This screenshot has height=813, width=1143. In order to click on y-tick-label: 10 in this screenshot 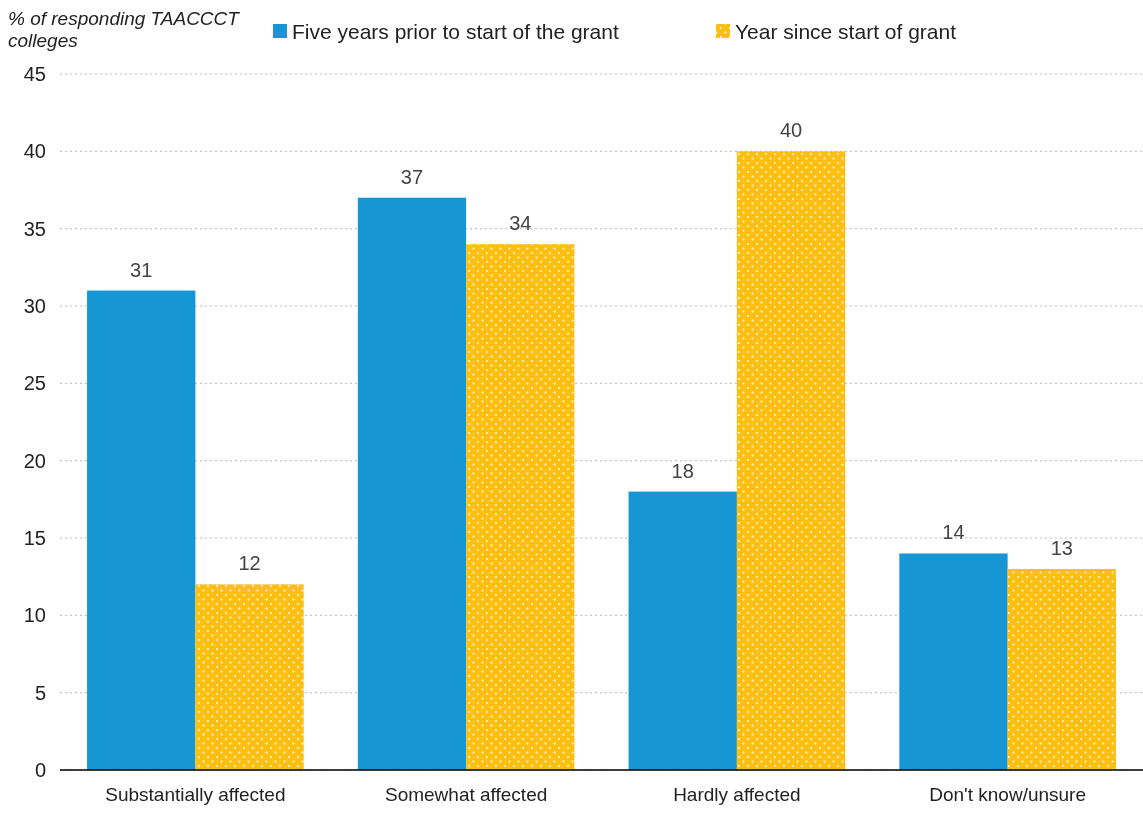, I will do `click(34, 615)`.